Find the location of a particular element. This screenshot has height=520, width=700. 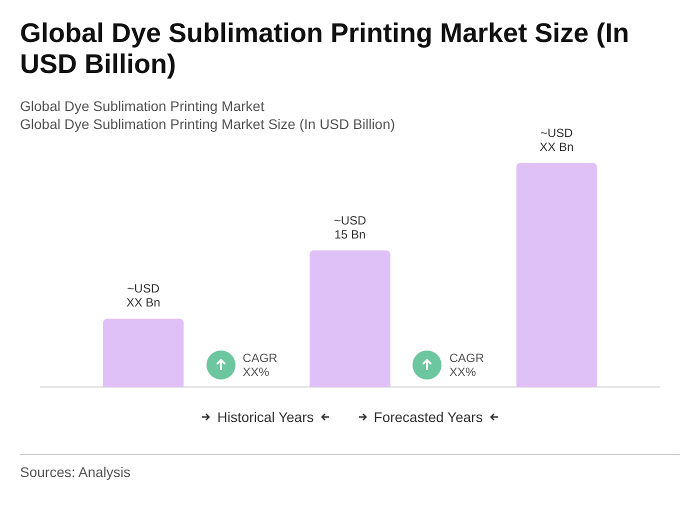

data-label: ~USD 15 Bn is located at coordinates (350, 227).